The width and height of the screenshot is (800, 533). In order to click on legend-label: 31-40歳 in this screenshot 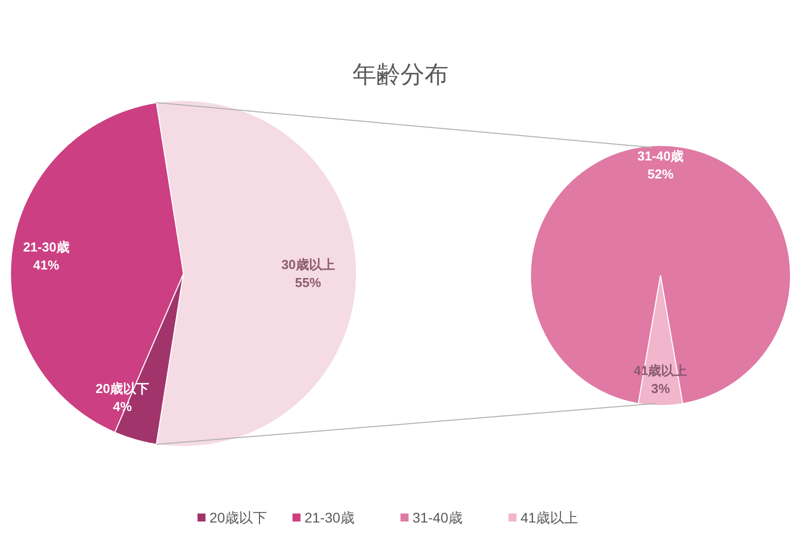, I will do `click(437, 518)`.